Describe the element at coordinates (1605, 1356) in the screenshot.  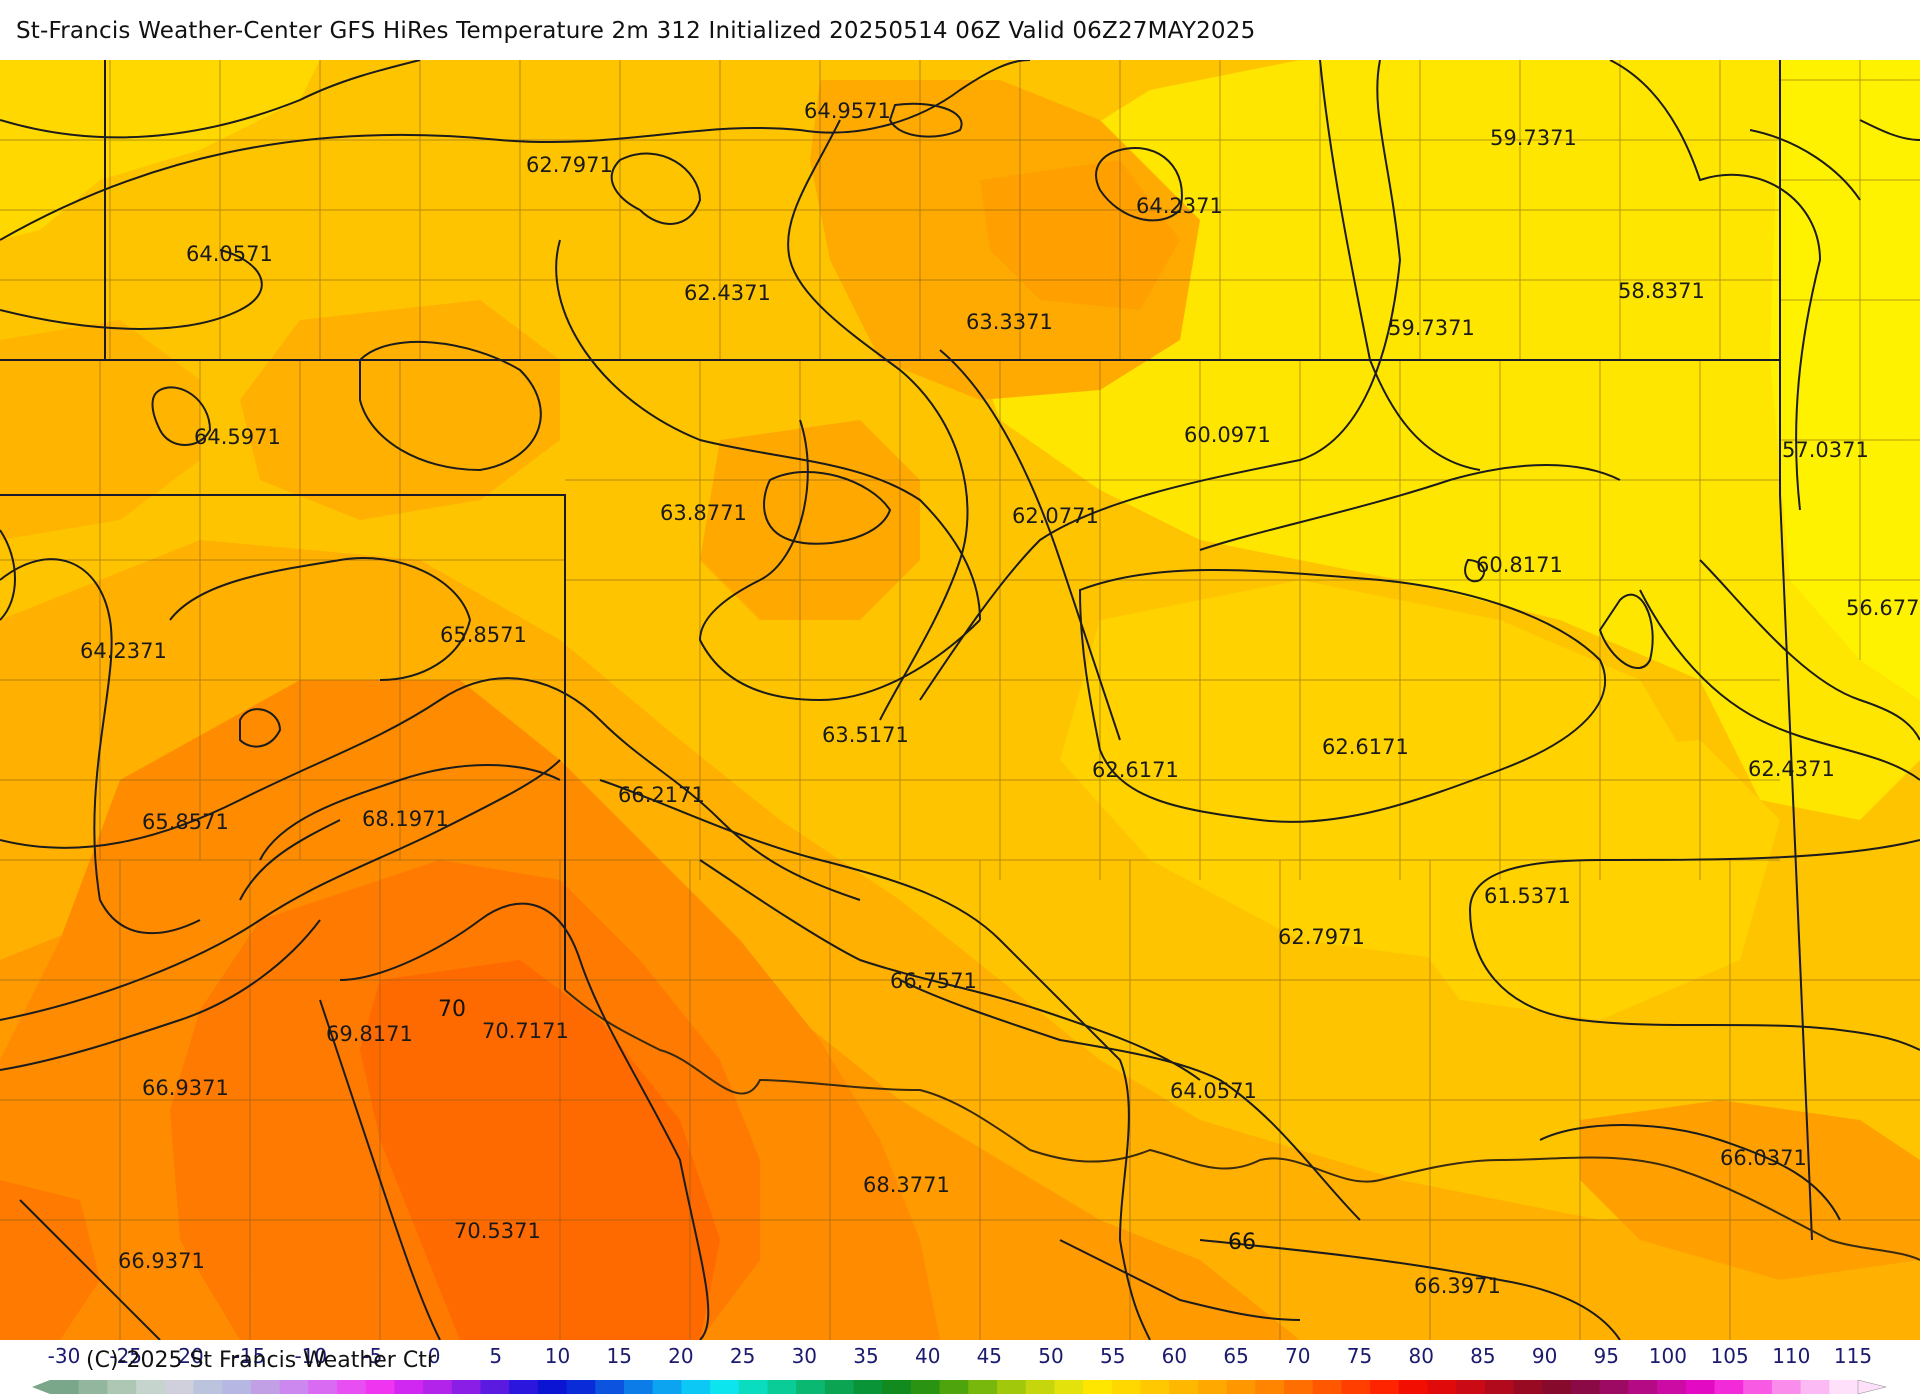
I see `colorbar-tick-label: 95` at that location.